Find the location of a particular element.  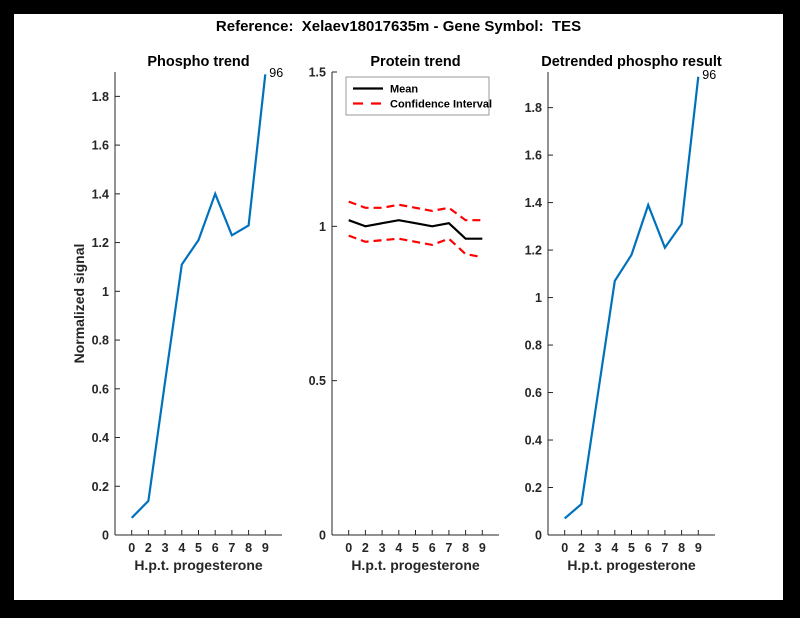

legend-box is located at coordinates (417, 96).